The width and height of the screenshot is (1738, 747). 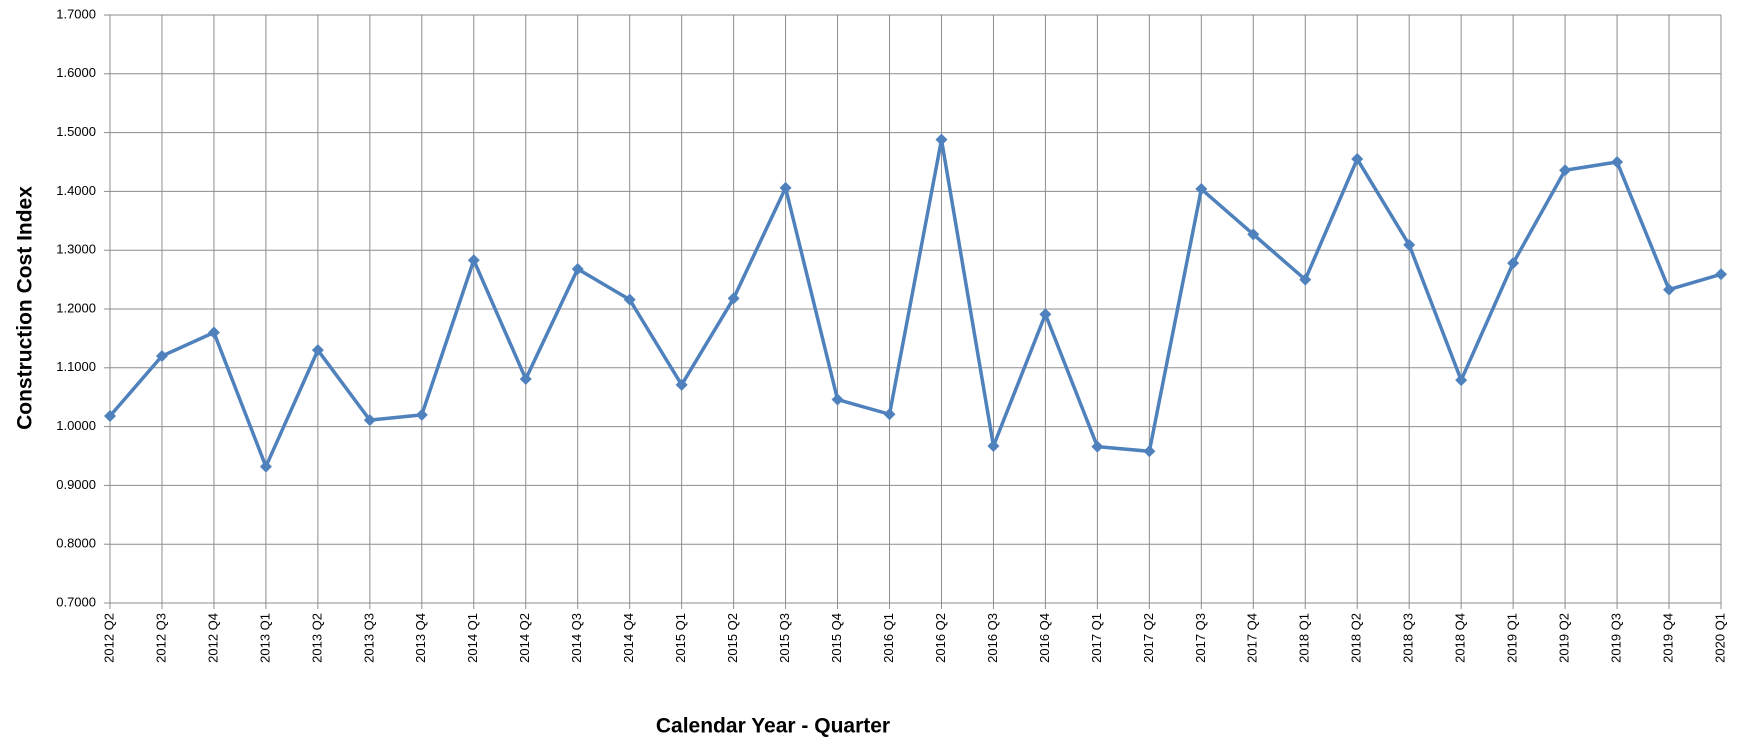 What do you see at coordinates (1408, 638) in the screenshot?
I see `x-tick-label: 2018 Q3` at bounding box center [1408, 638].